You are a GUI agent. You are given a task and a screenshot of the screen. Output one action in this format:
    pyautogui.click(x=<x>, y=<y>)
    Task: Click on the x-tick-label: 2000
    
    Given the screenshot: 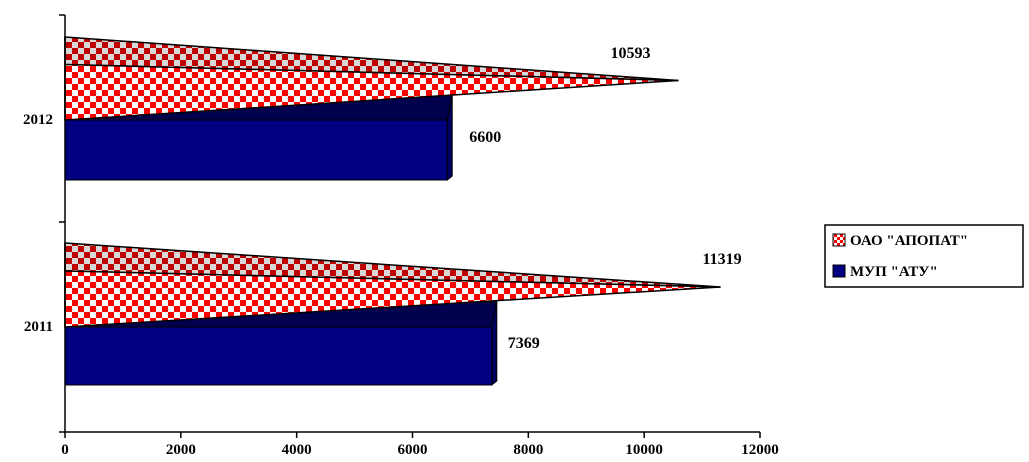 What is the action you would take?
    pyautogui.click(x=181, y=450)
    